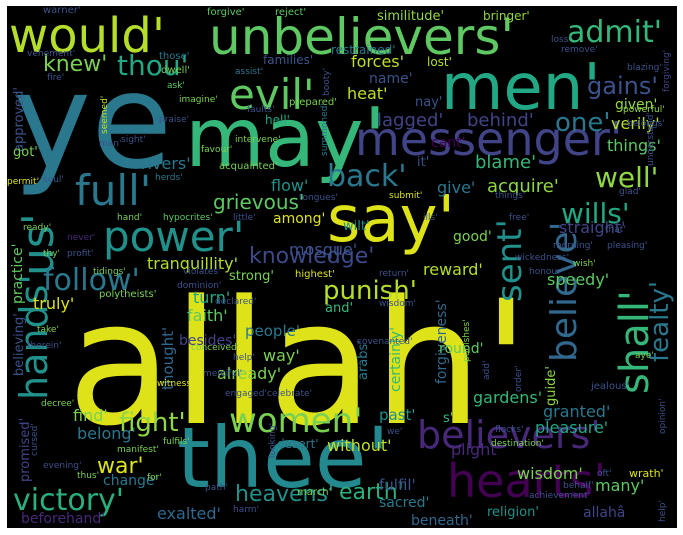 Image resolution: width=683 pixels, height=535 pixels. What do you see at coordinates (296, 421) in the screenshot?
I see `word: women'` at bounding box center [296, 421].